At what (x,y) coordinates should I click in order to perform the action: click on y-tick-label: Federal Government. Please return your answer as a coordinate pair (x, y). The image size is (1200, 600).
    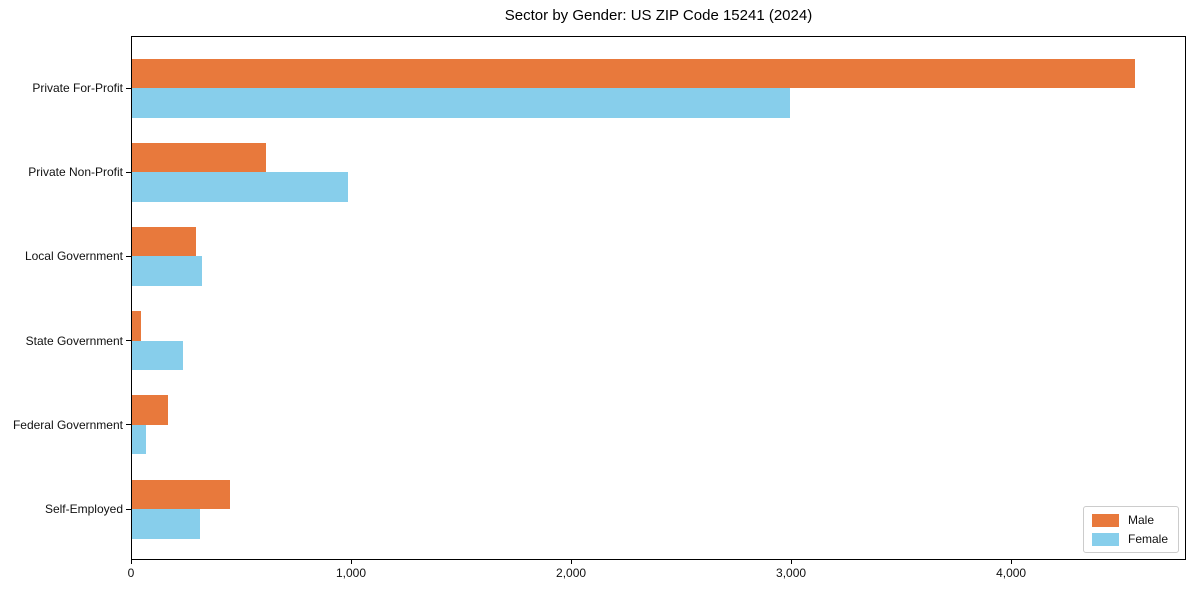
    Looking at the image, I should click on (67, 424).